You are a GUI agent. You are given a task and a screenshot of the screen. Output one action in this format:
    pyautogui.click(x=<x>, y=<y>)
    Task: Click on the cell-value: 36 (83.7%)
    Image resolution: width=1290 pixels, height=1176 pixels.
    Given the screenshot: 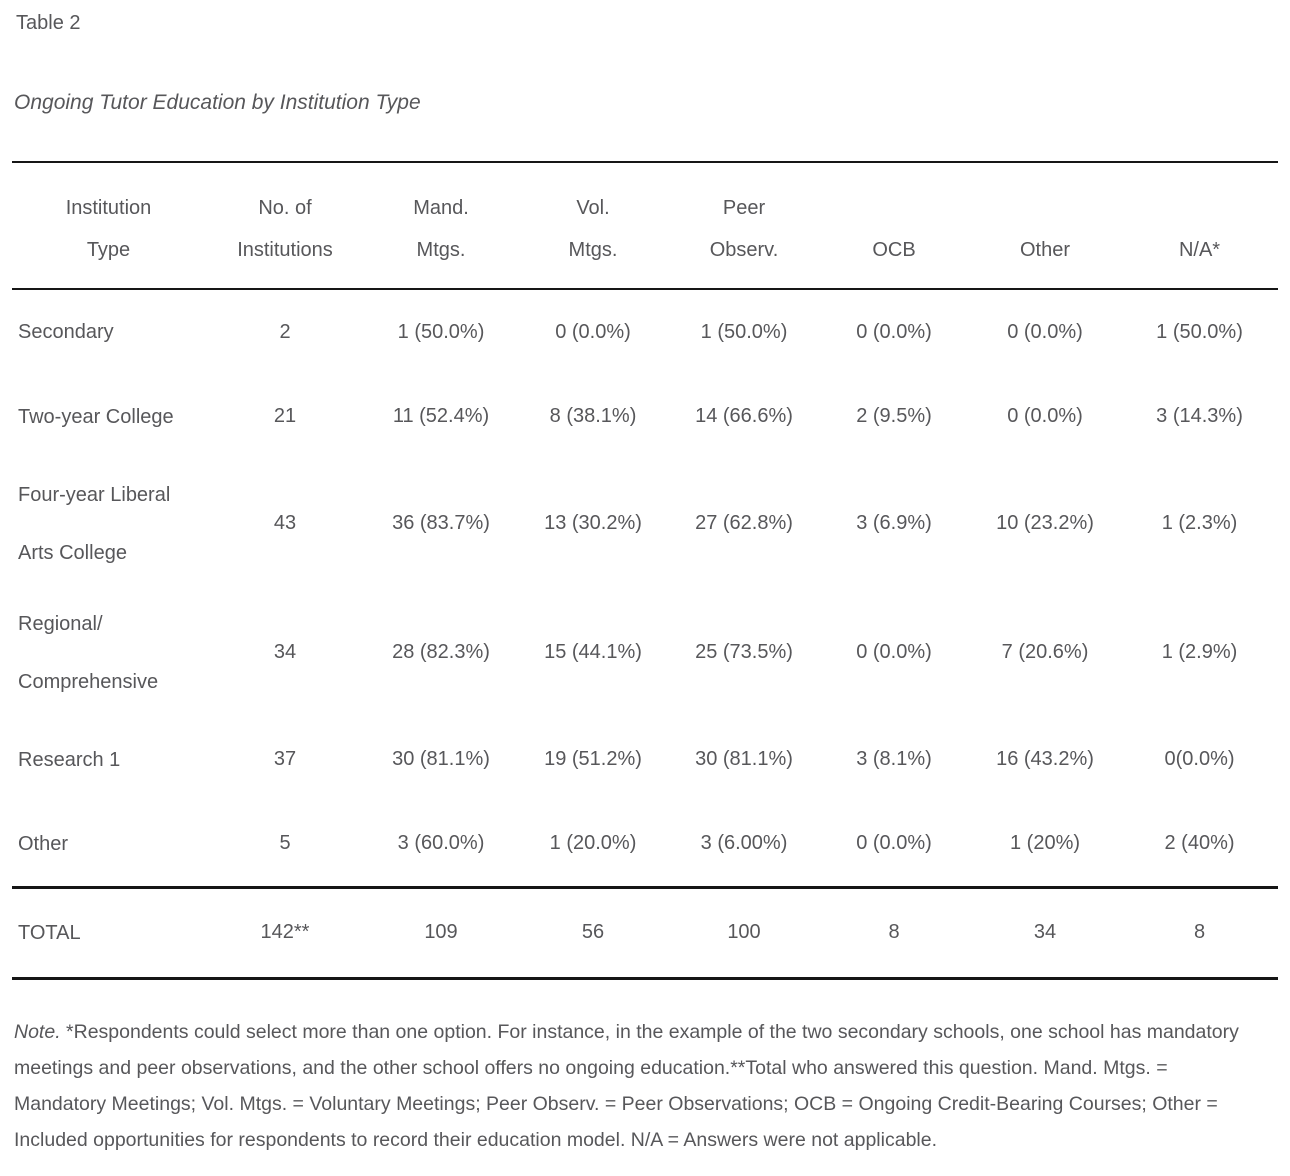 What is the action you would take?
    pyautogui.click(x=441, y=523)
    